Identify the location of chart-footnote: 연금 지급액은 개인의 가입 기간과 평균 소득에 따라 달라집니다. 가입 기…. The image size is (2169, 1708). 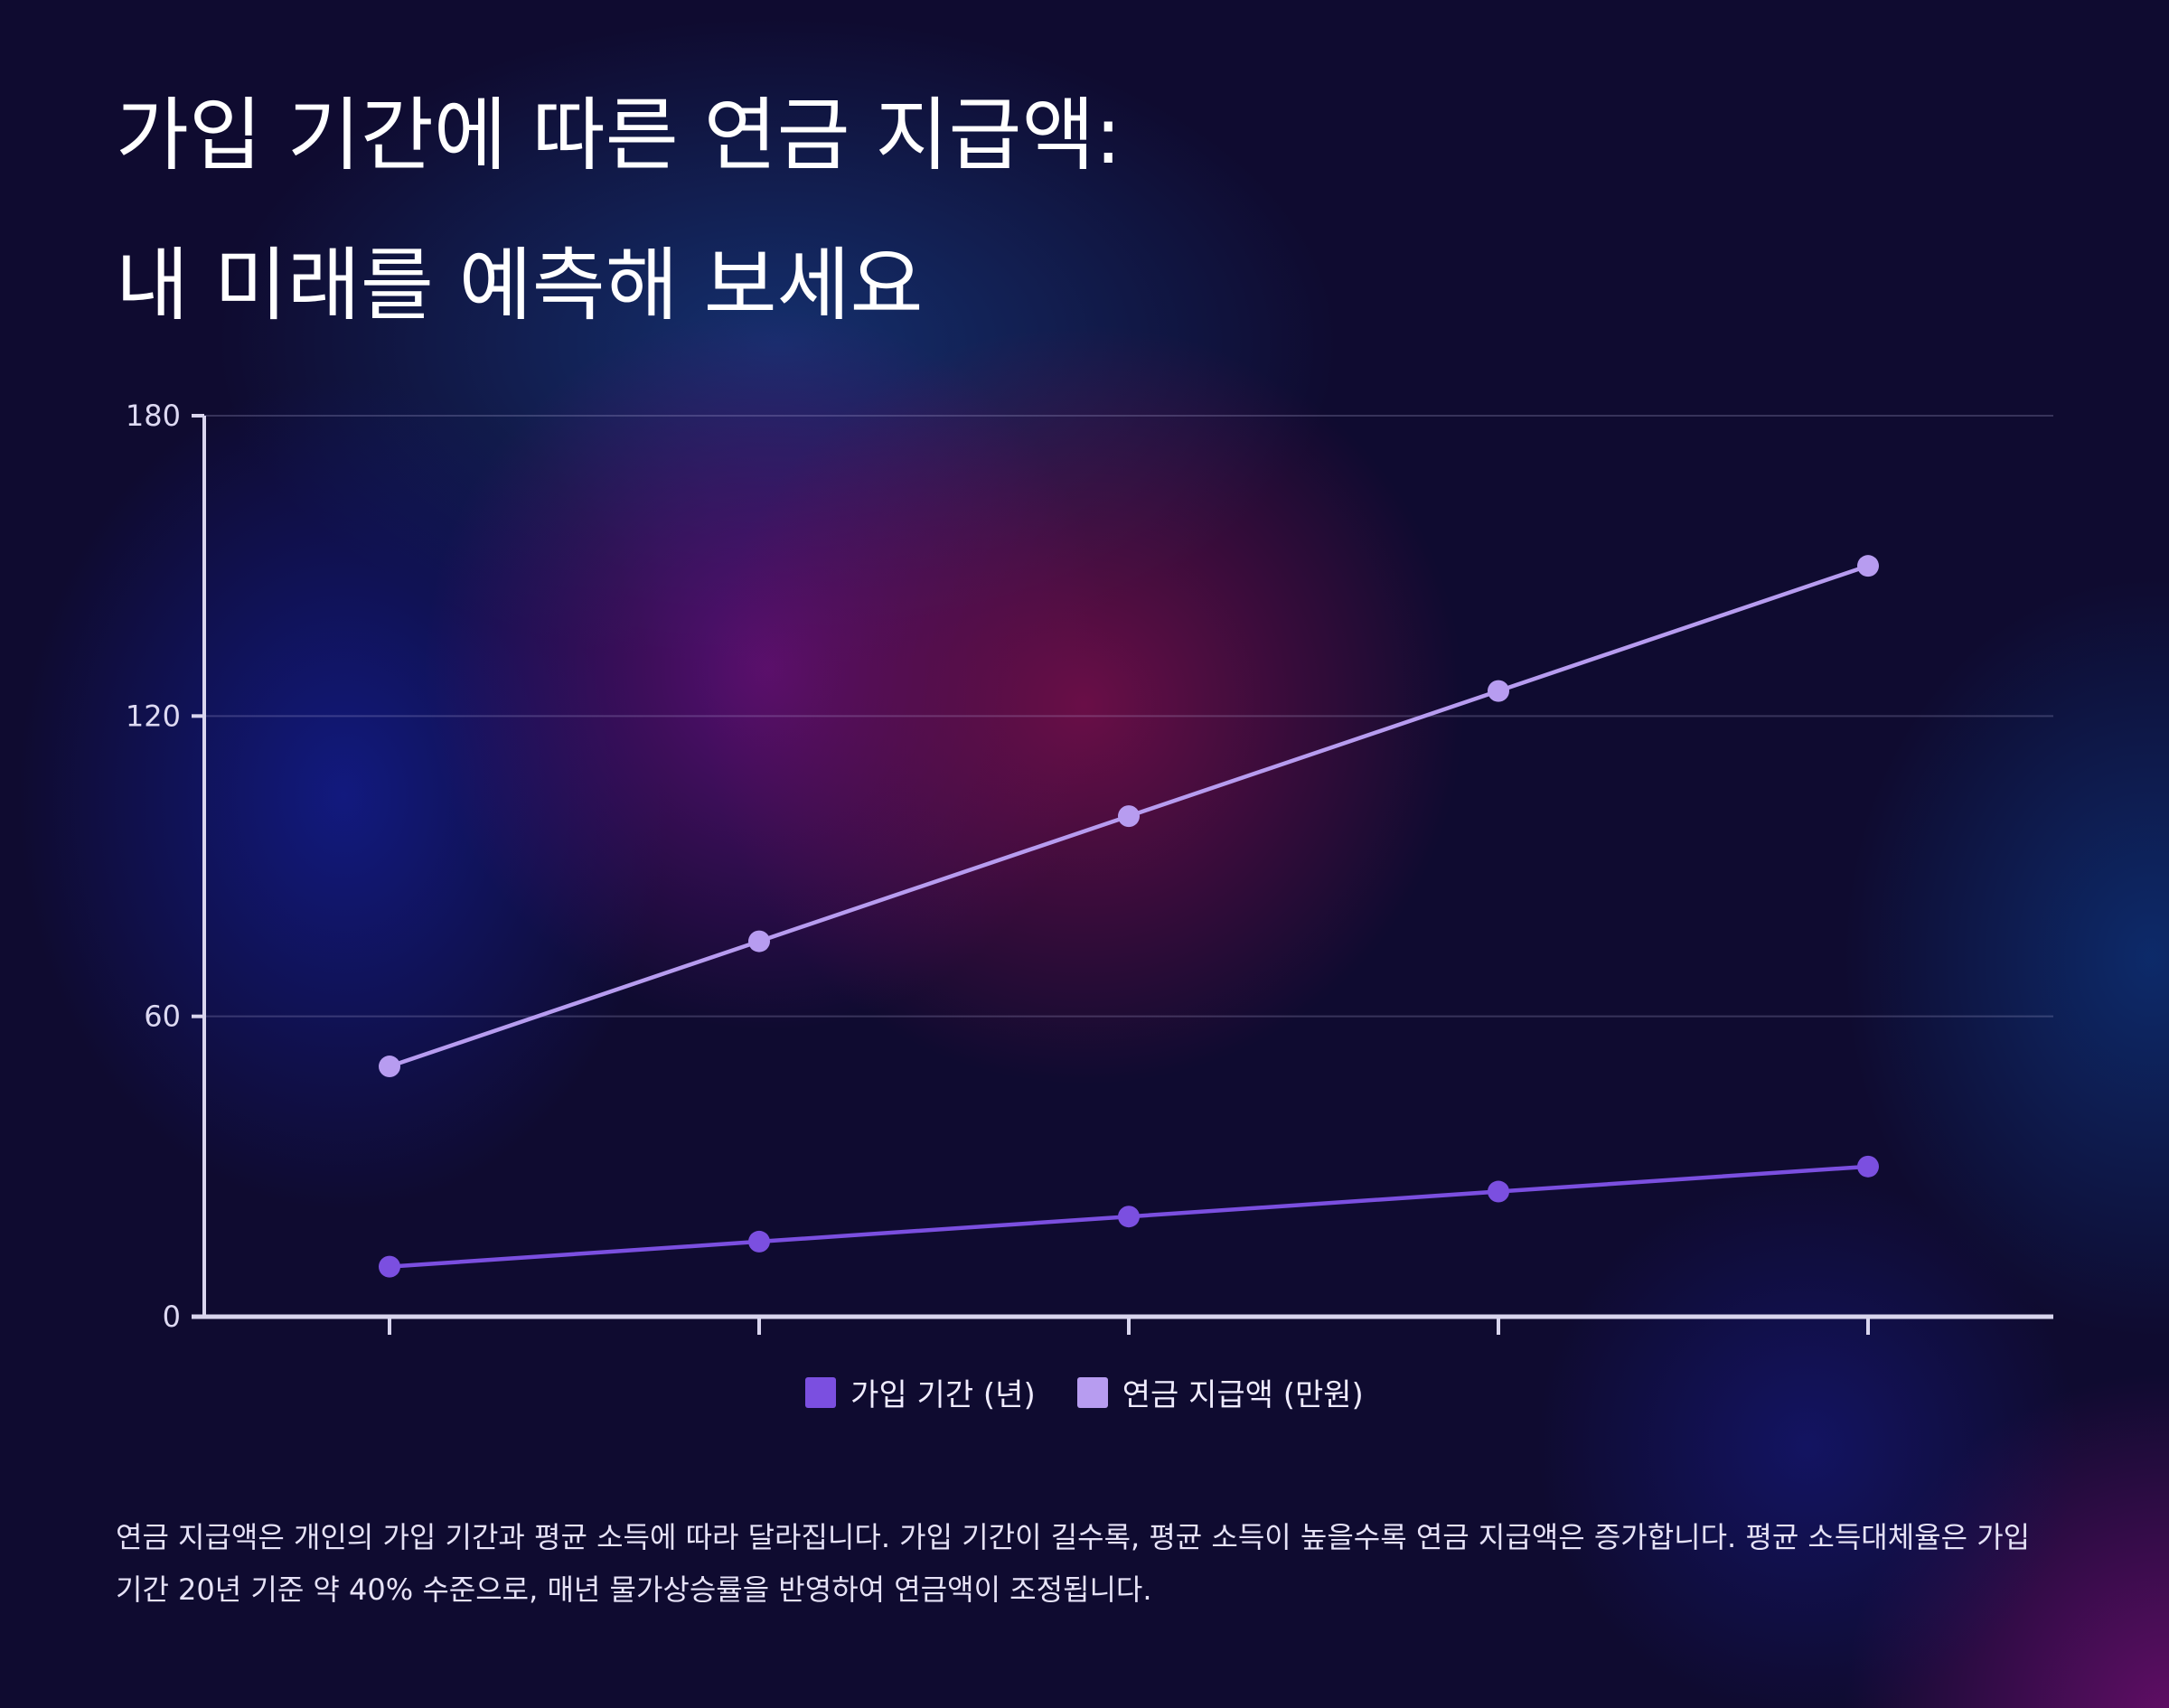
(1074, 1563).